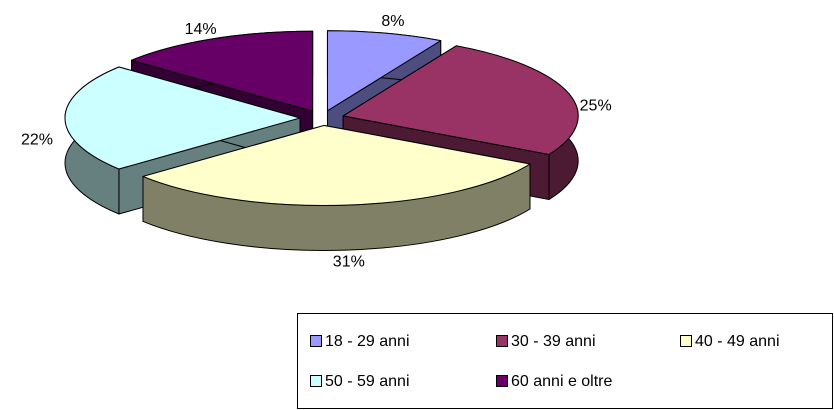 The width and height of the screenshot is (834, 410). What do you see at coordinates (367, 381) in the screenshot?
I see `legend-label: 50 - 59 anni` at bounding box center [367, 381].